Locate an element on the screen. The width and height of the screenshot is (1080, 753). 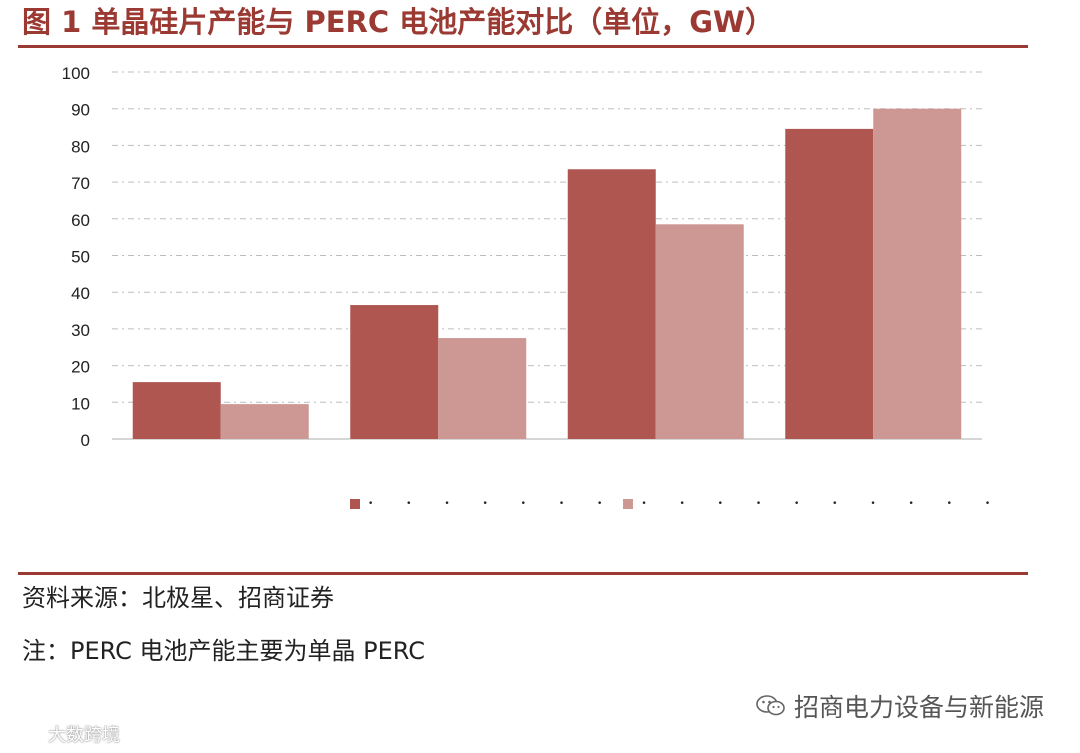
wechat-icon is located at coordinates (771, 706).